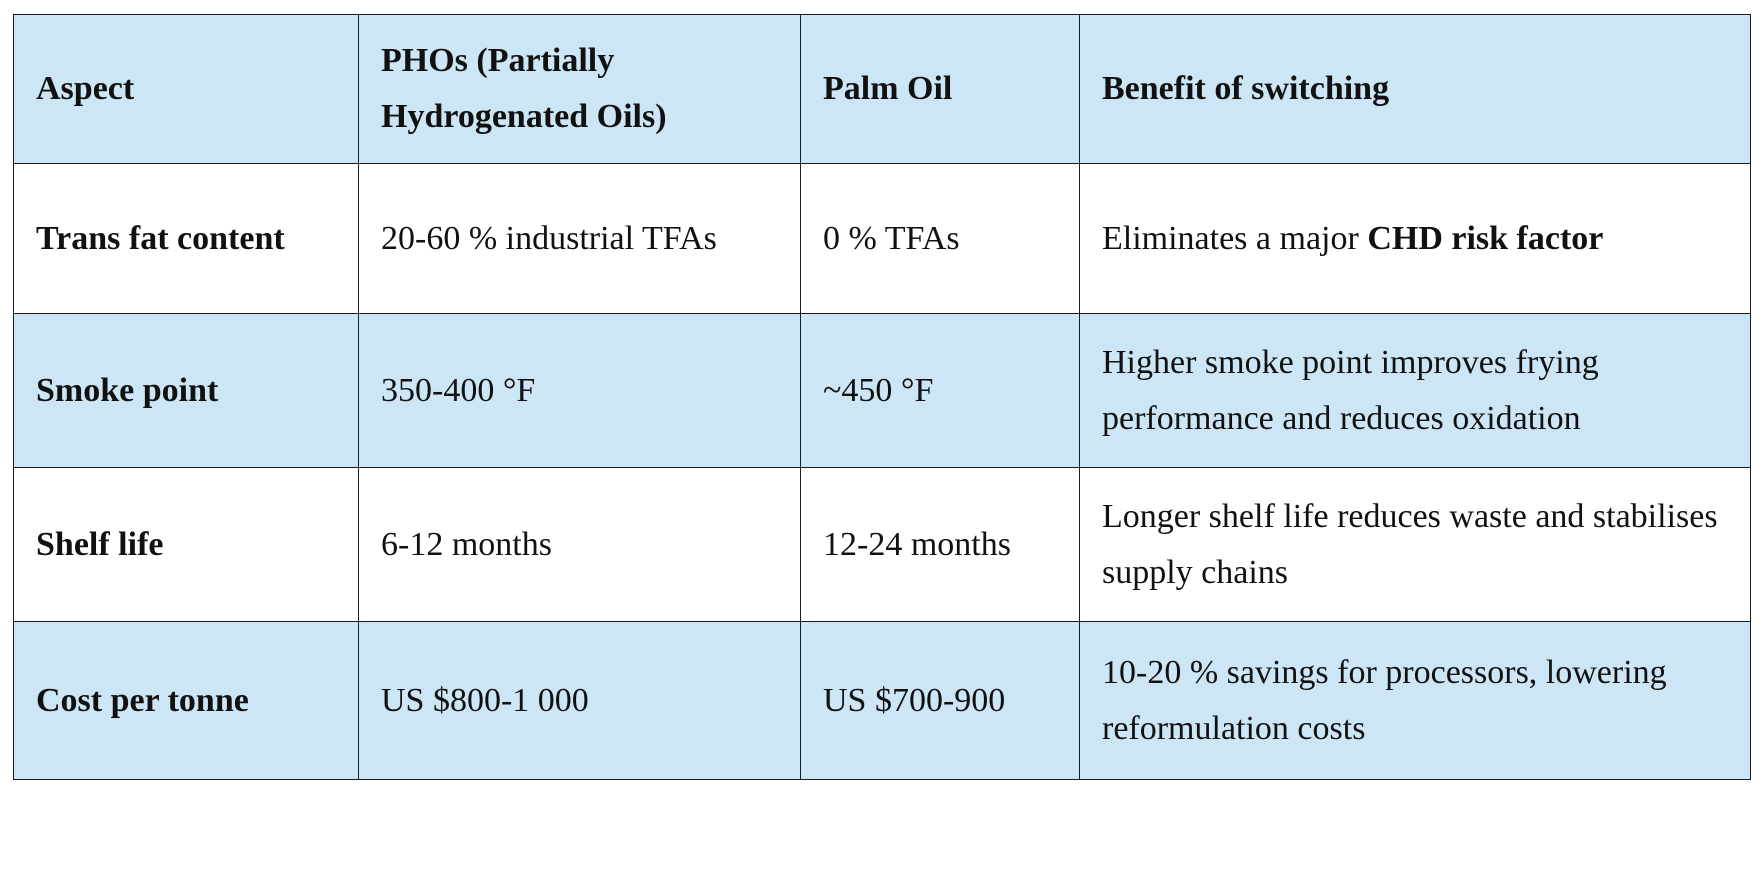 This screenshot has width=1764, height=891. What do you see at coordinates (186, 89) in the screenshot?
I see `header-aspect: Aspect` at bounding box center [186, 89].